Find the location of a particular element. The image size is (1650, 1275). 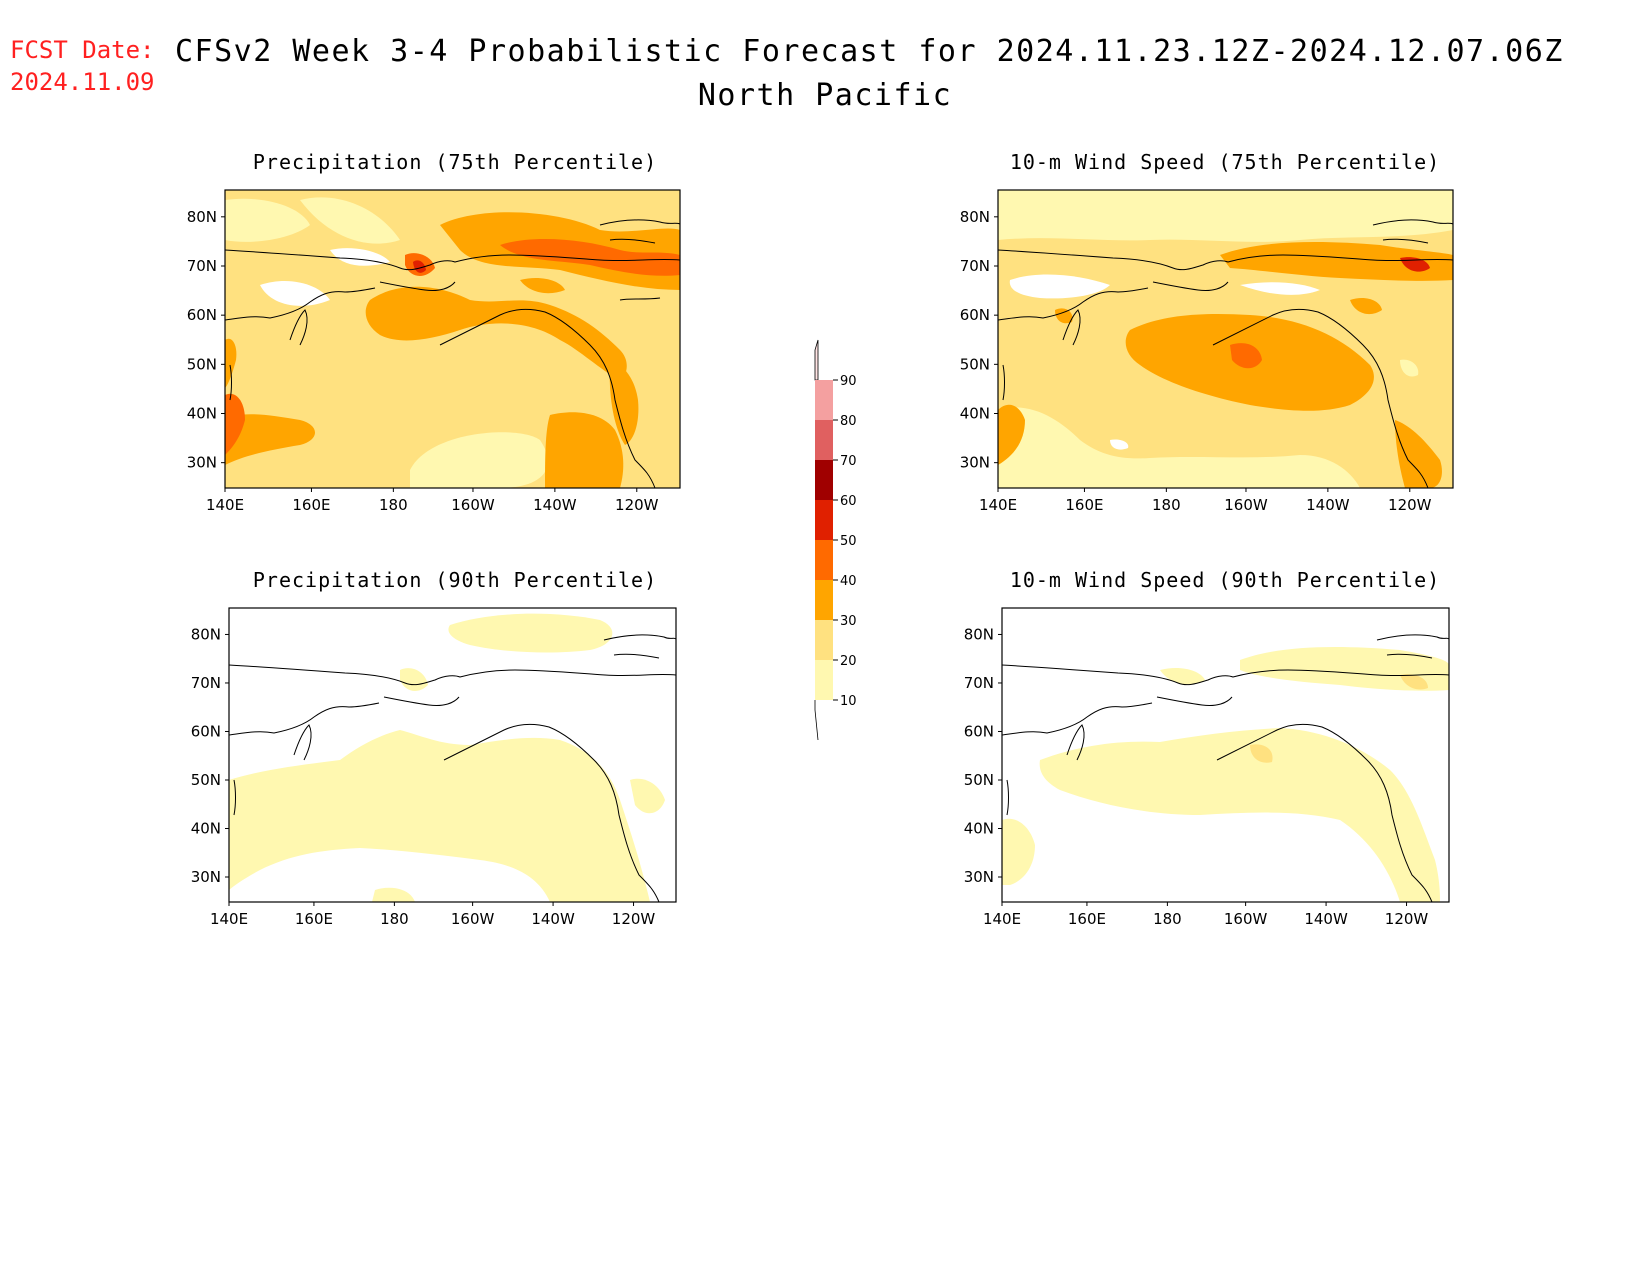

colorbar-ticks: 90 80 70 60 50 40 30 20 10 is located at coordinates (845, 541).